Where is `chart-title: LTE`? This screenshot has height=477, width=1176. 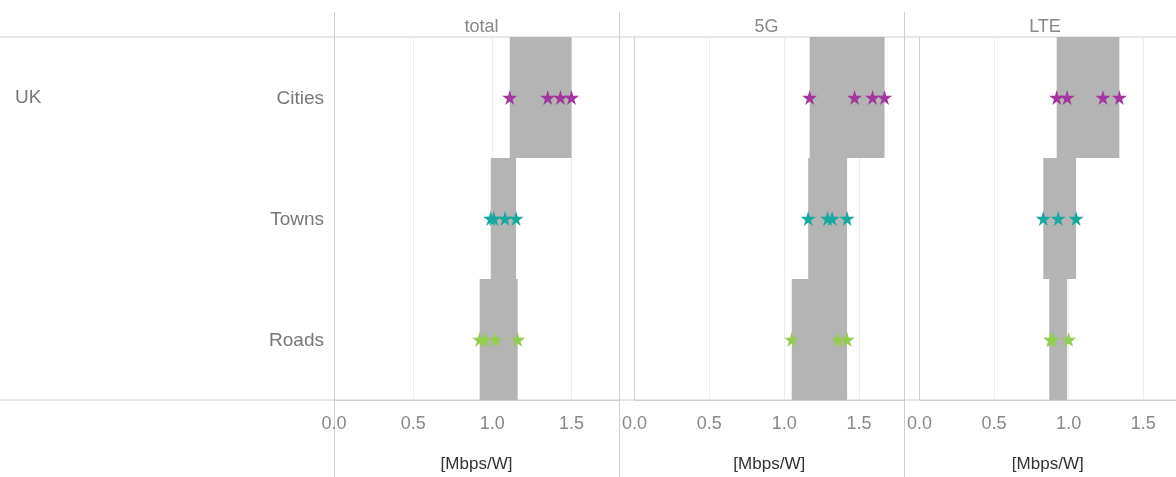 chart-title: LTE is located at coordinates (1045, 26).